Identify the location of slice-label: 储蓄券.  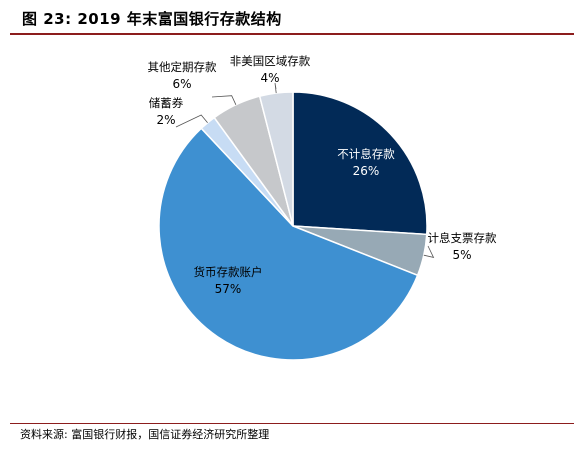
(166, 103).